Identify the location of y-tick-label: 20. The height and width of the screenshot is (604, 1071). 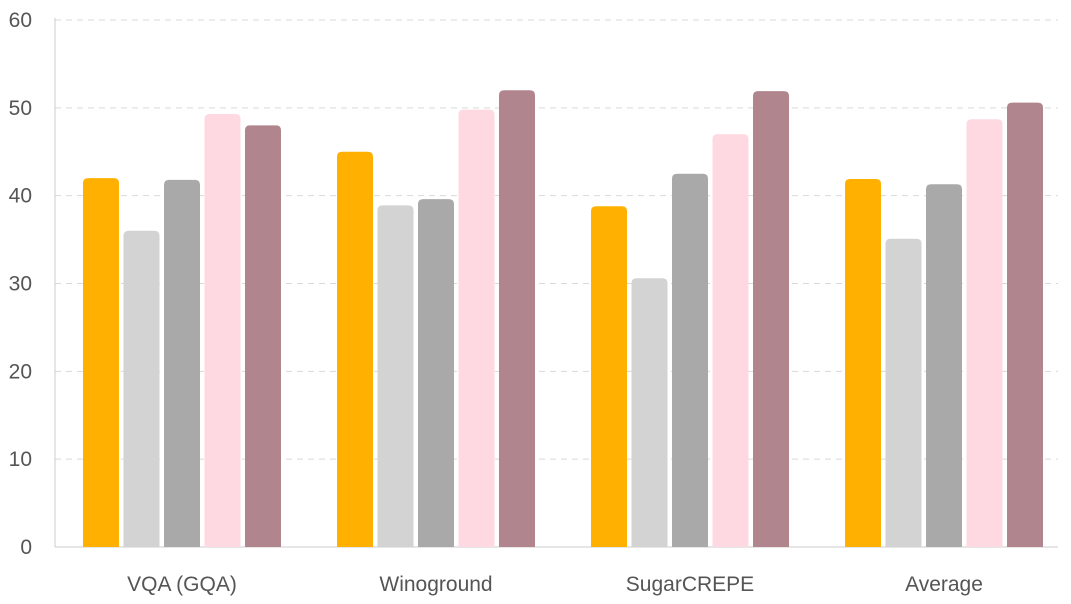
(20, 371).